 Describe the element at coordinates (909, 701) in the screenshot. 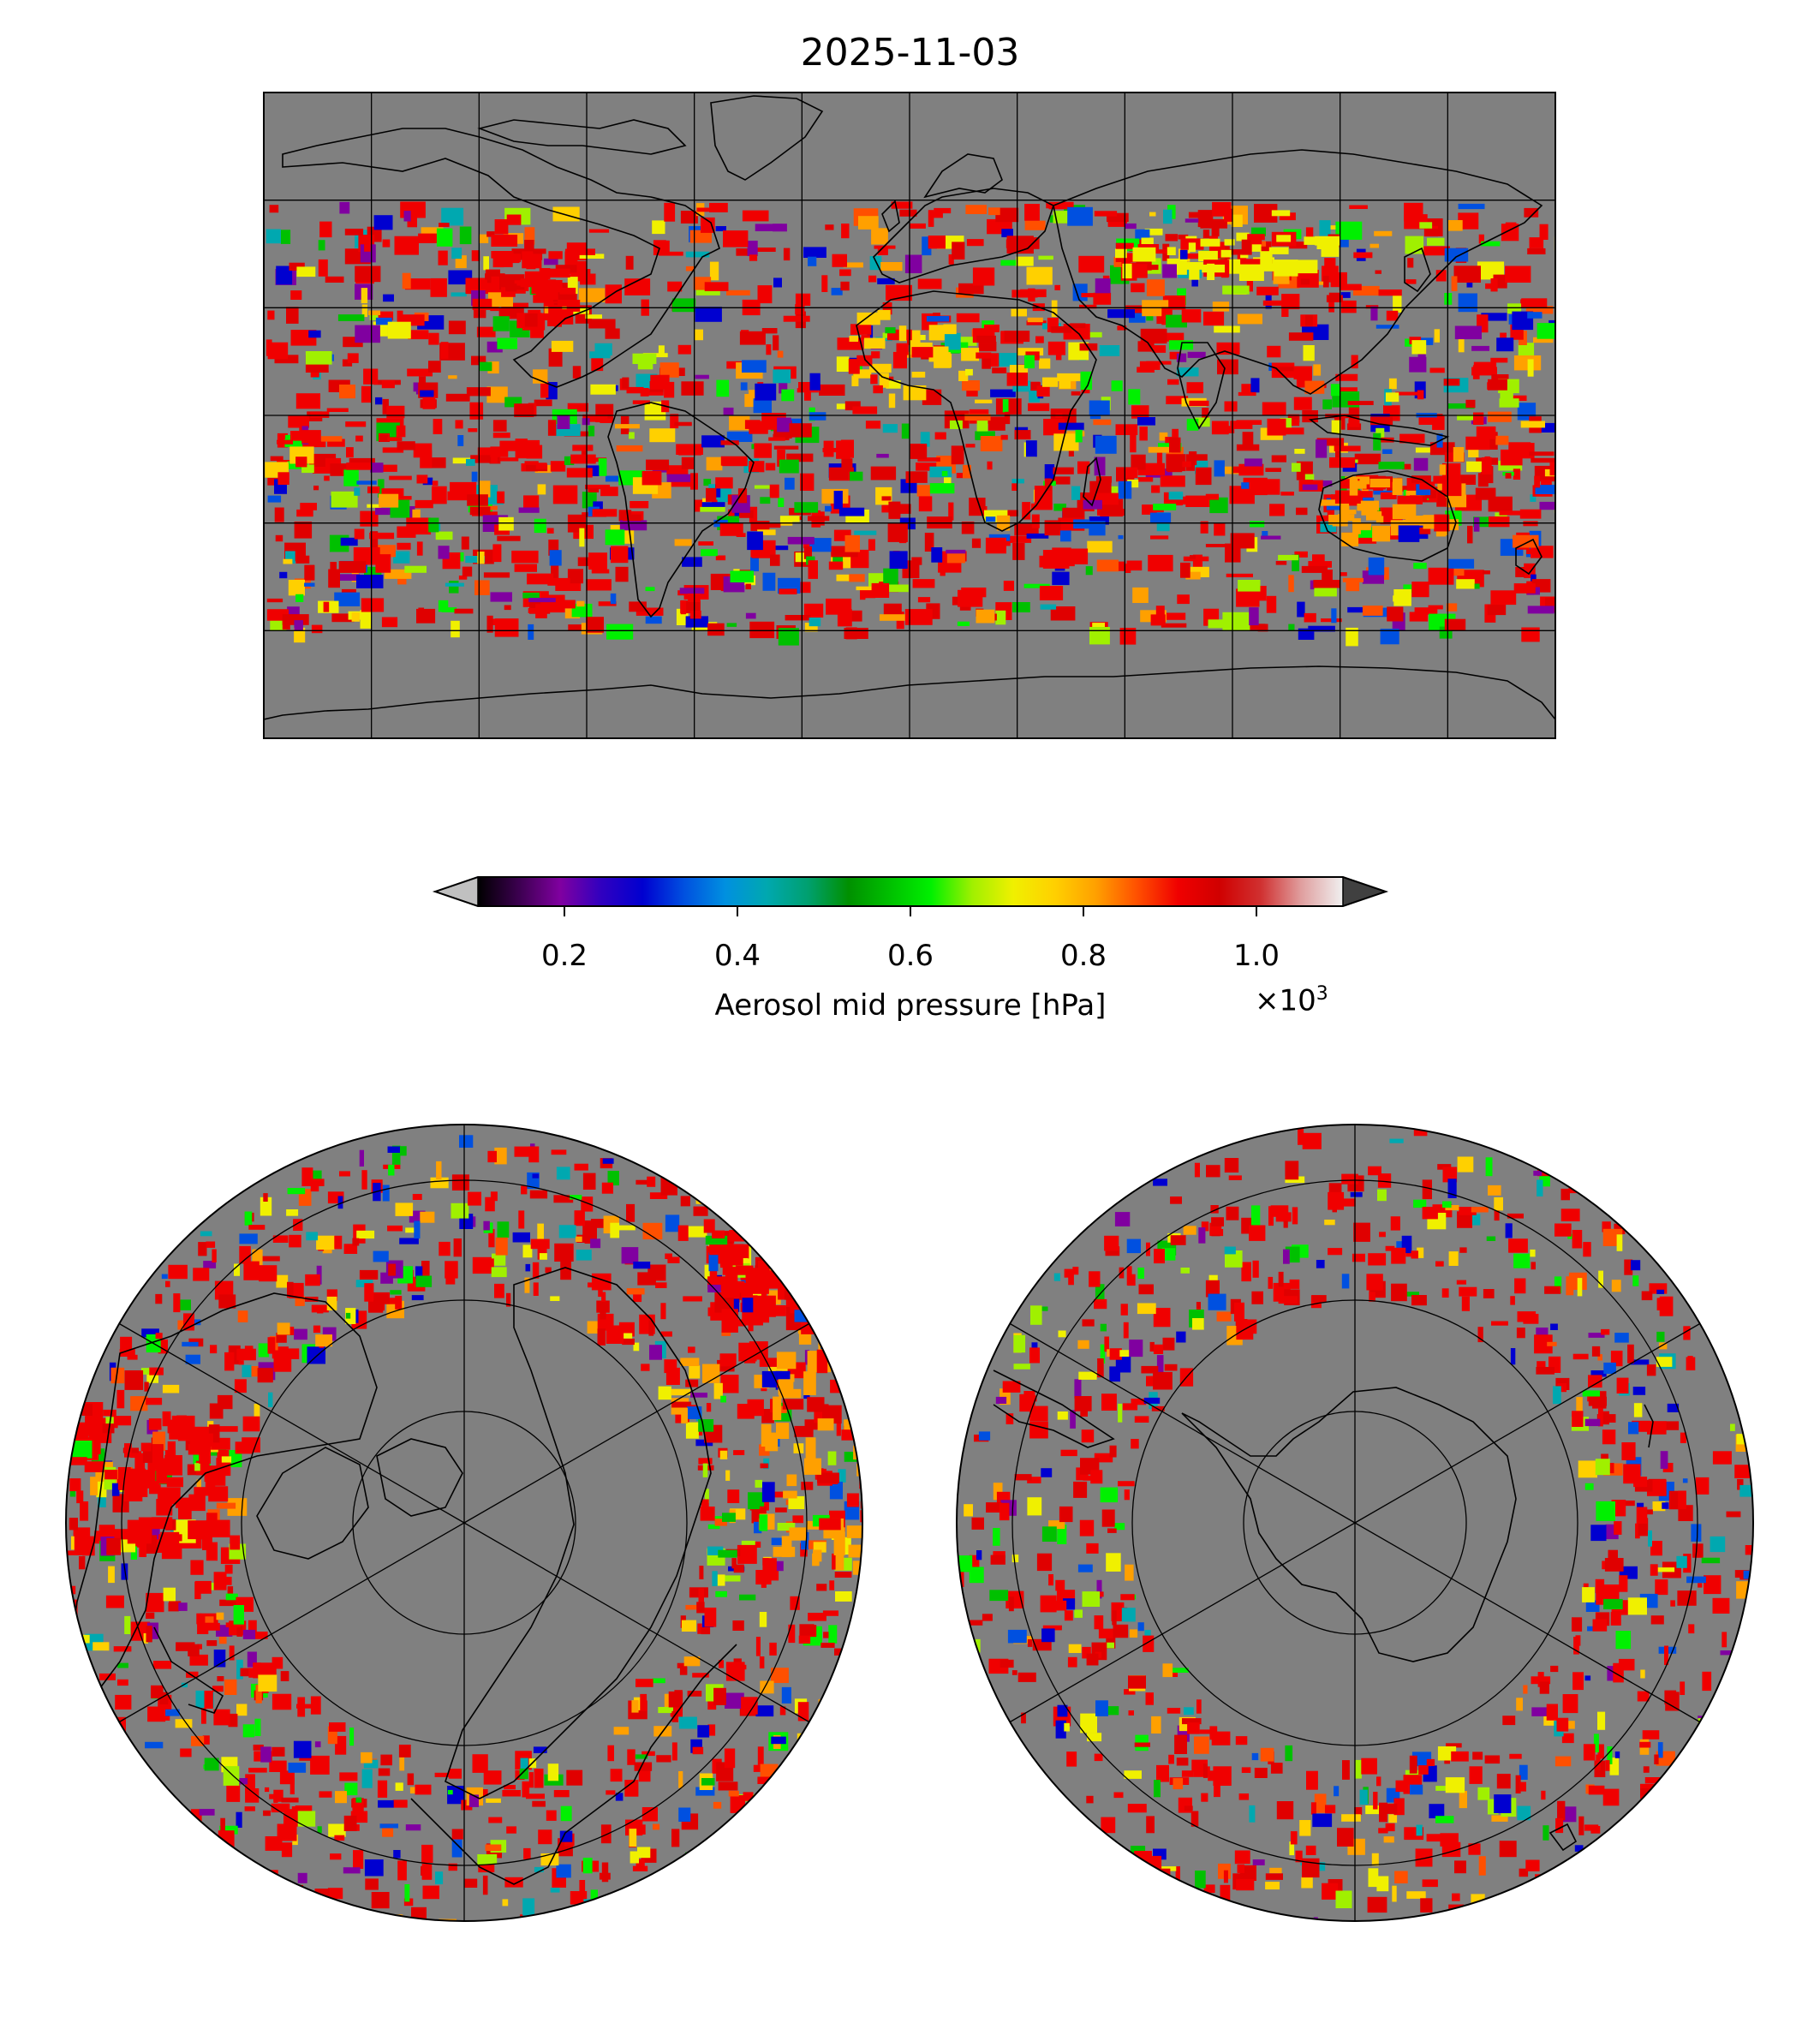

I see `coast-antarctica` at that location.